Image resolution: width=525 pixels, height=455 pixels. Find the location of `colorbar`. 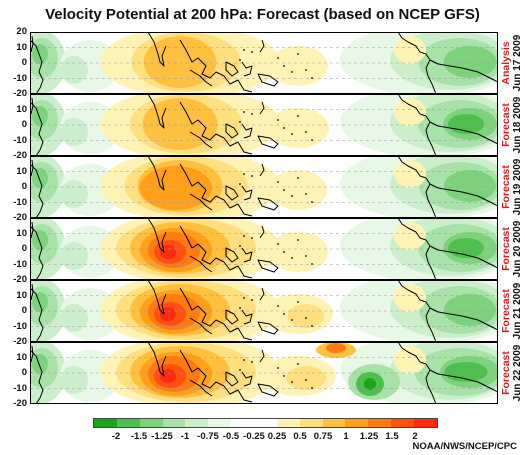

colorbar is located at coordinates (265, 423).